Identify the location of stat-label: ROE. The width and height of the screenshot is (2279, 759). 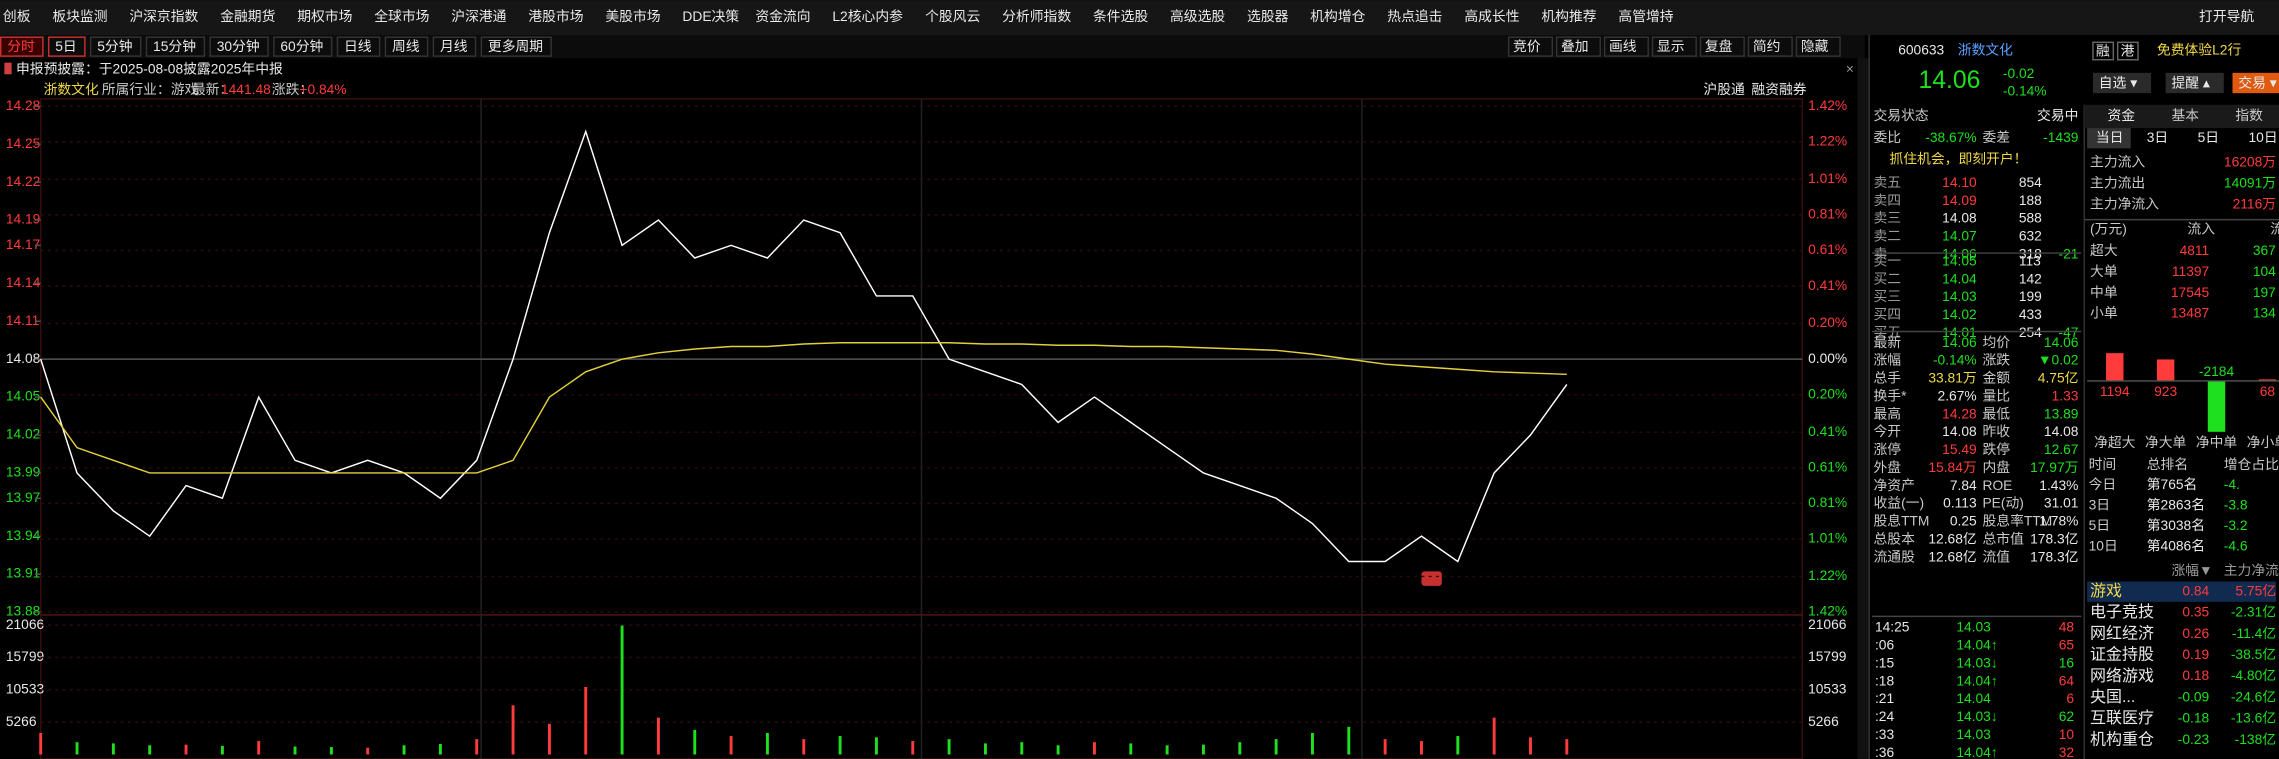
(1997, 485).